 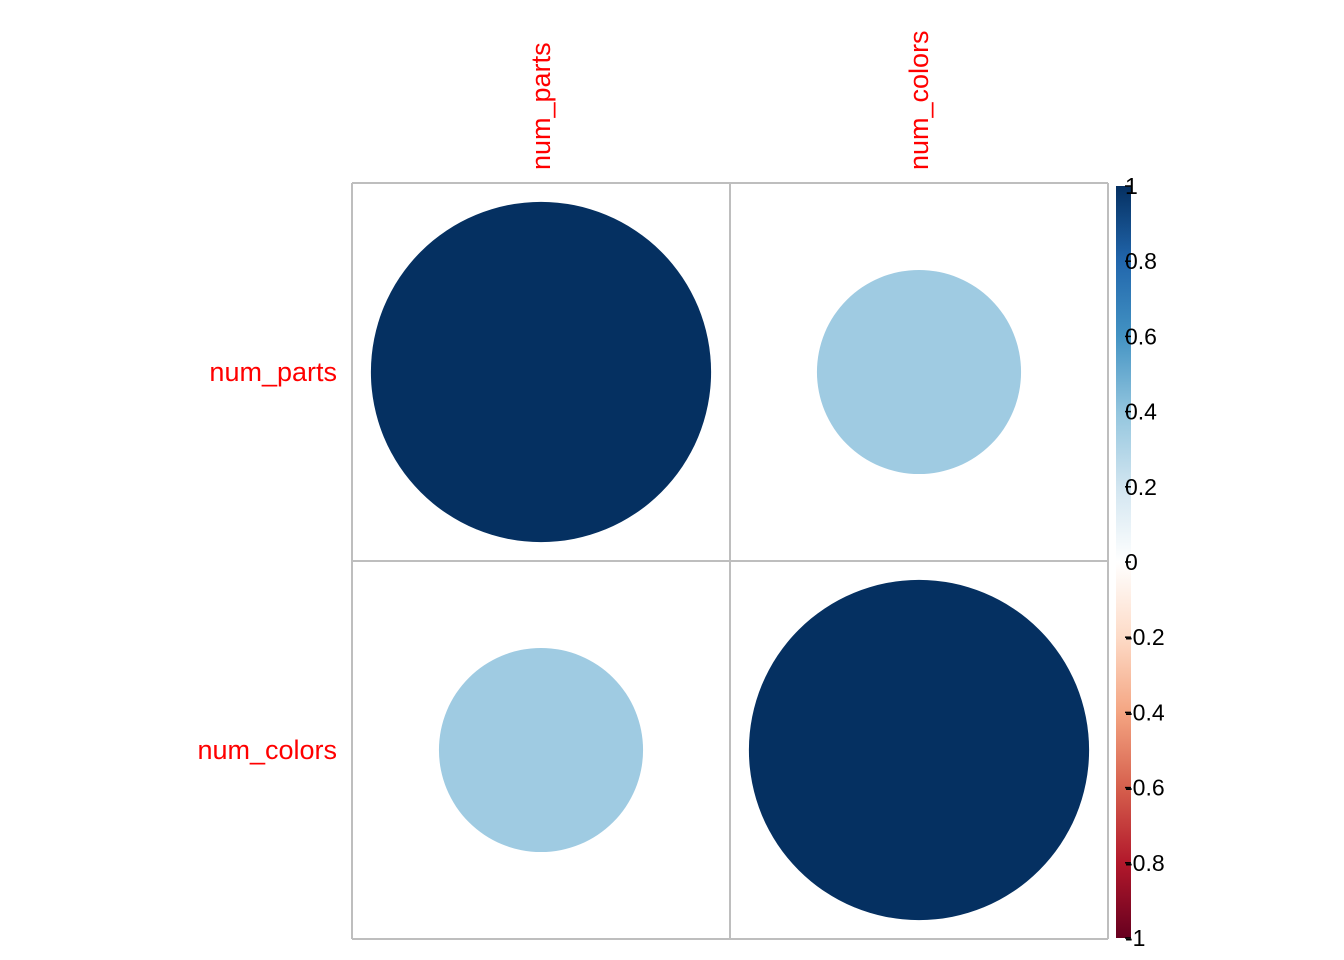 I want to click on color-legend-tick-label: 0, so click(x=1131, y=562).